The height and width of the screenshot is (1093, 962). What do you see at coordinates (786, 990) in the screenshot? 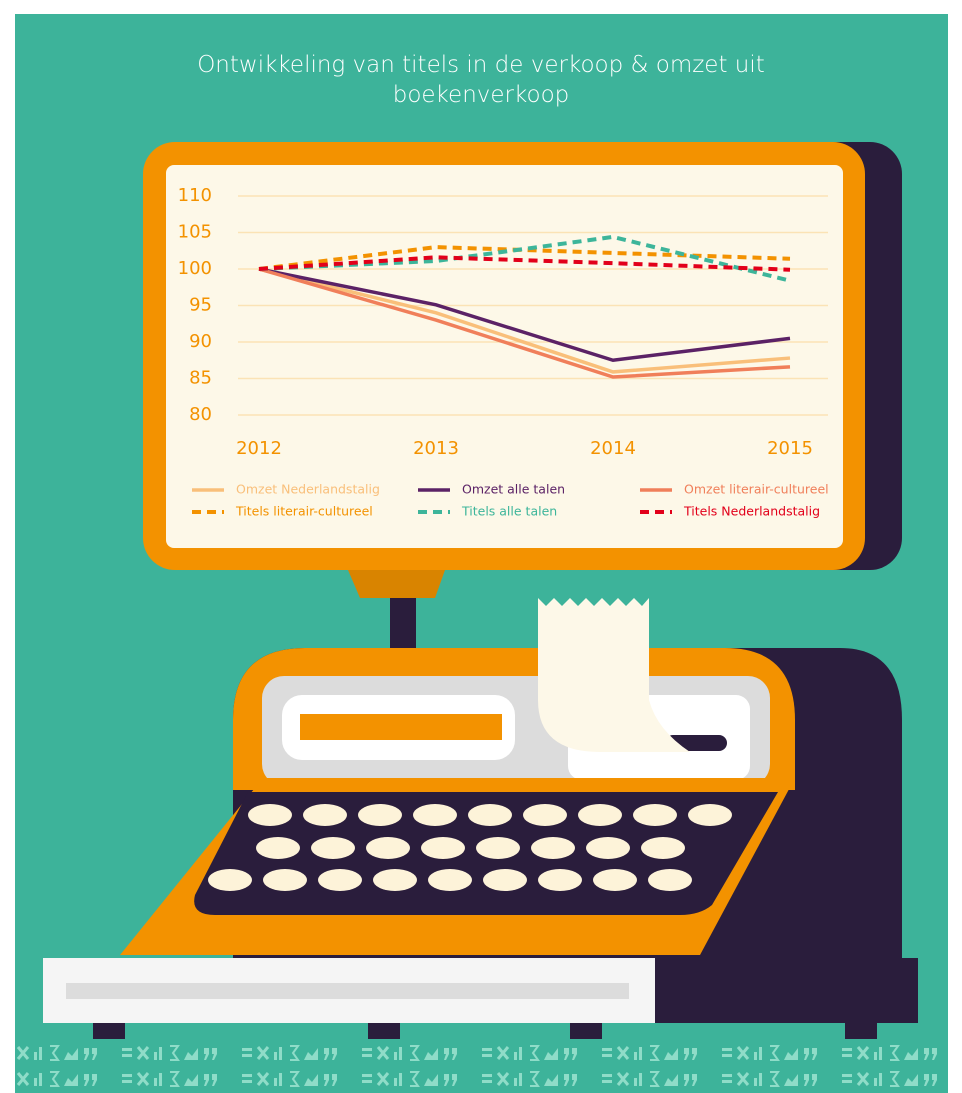
I see `drawer-side` at bounding box center [786, 990].